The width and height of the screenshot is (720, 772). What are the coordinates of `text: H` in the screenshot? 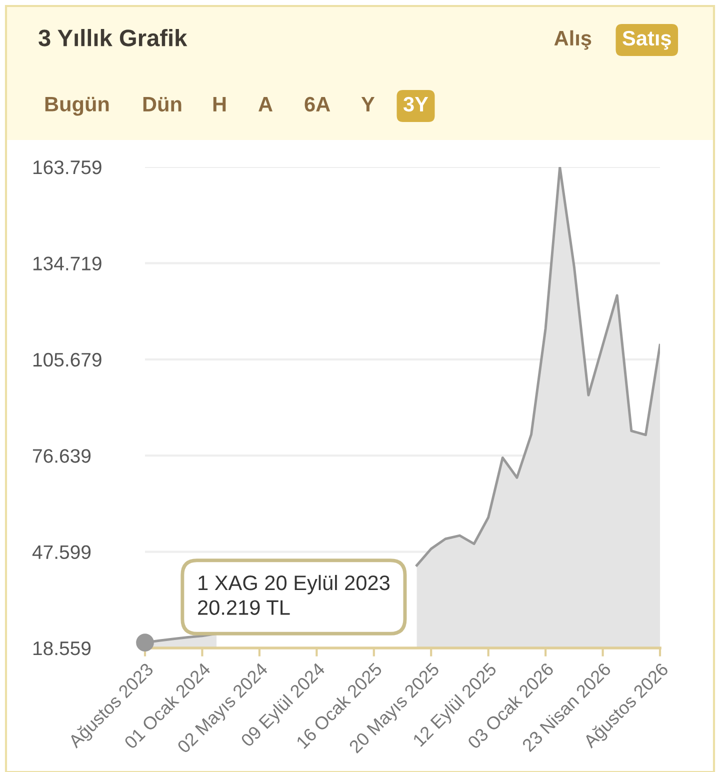 It's located at (219, 104).